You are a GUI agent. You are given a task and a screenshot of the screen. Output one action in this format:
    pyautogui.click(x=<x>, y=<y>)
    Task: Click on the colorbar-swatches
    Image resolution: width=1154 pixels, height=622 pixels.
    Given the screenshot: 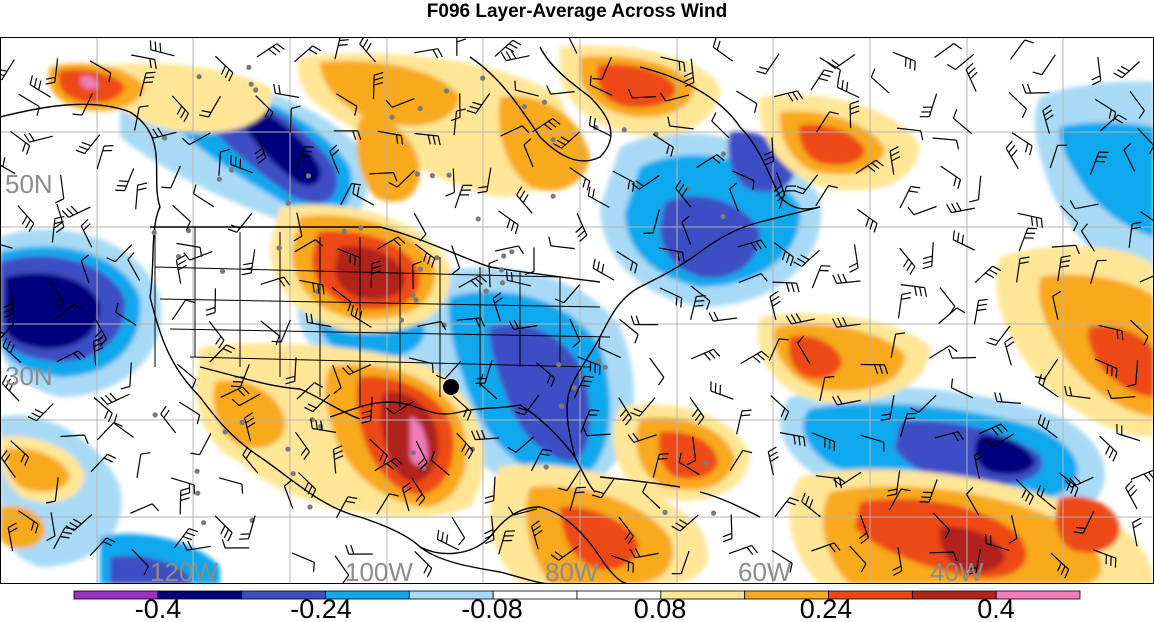 What is the action you would take?
    pyautogui.click(x=577, y=595)
    